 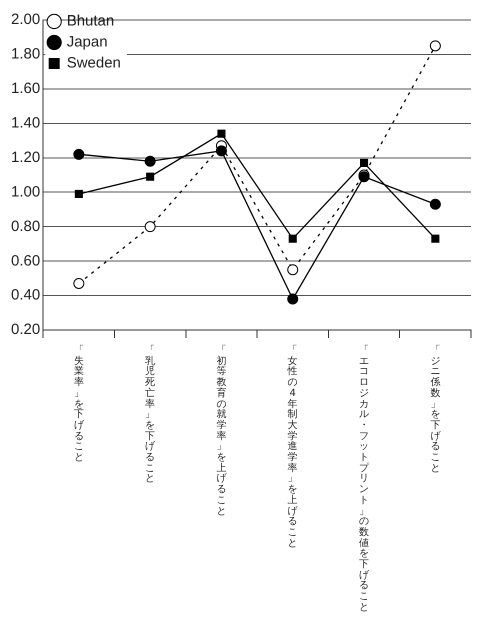 I want to click on legend-label: Japan, so click(x=87, y=42).